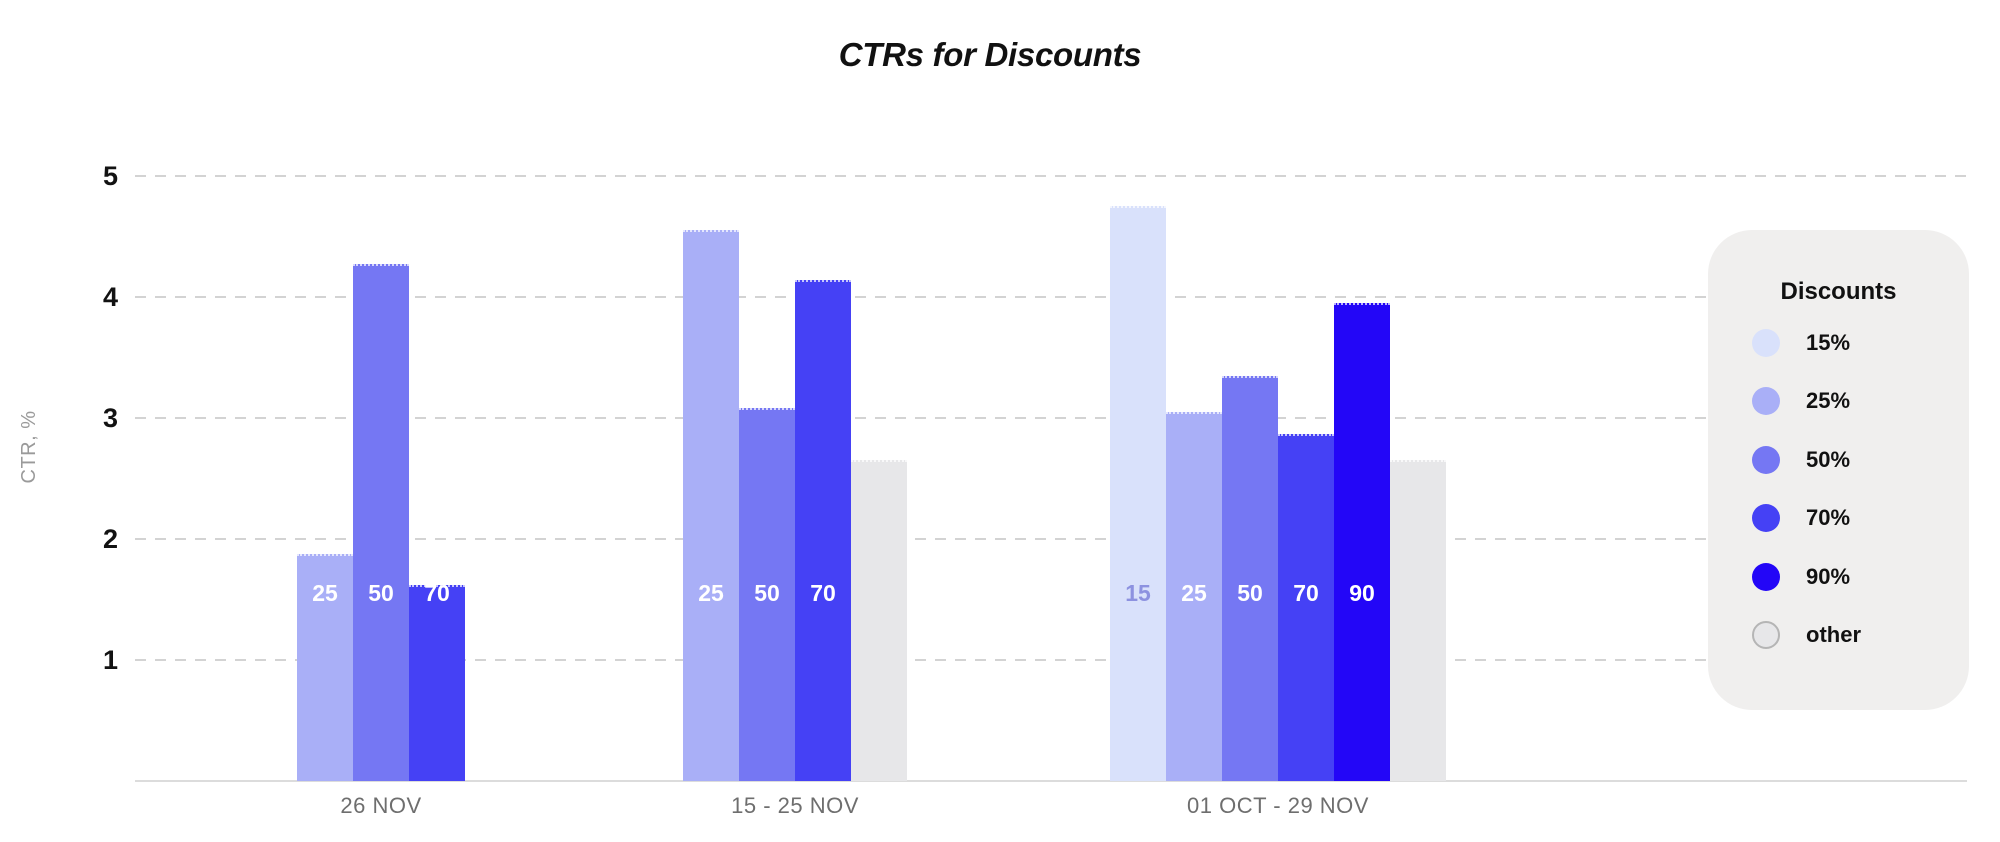 The height and width of the screenshot is (842, 2000). I want to click on legend-item-other: other, so click(1838, 635).